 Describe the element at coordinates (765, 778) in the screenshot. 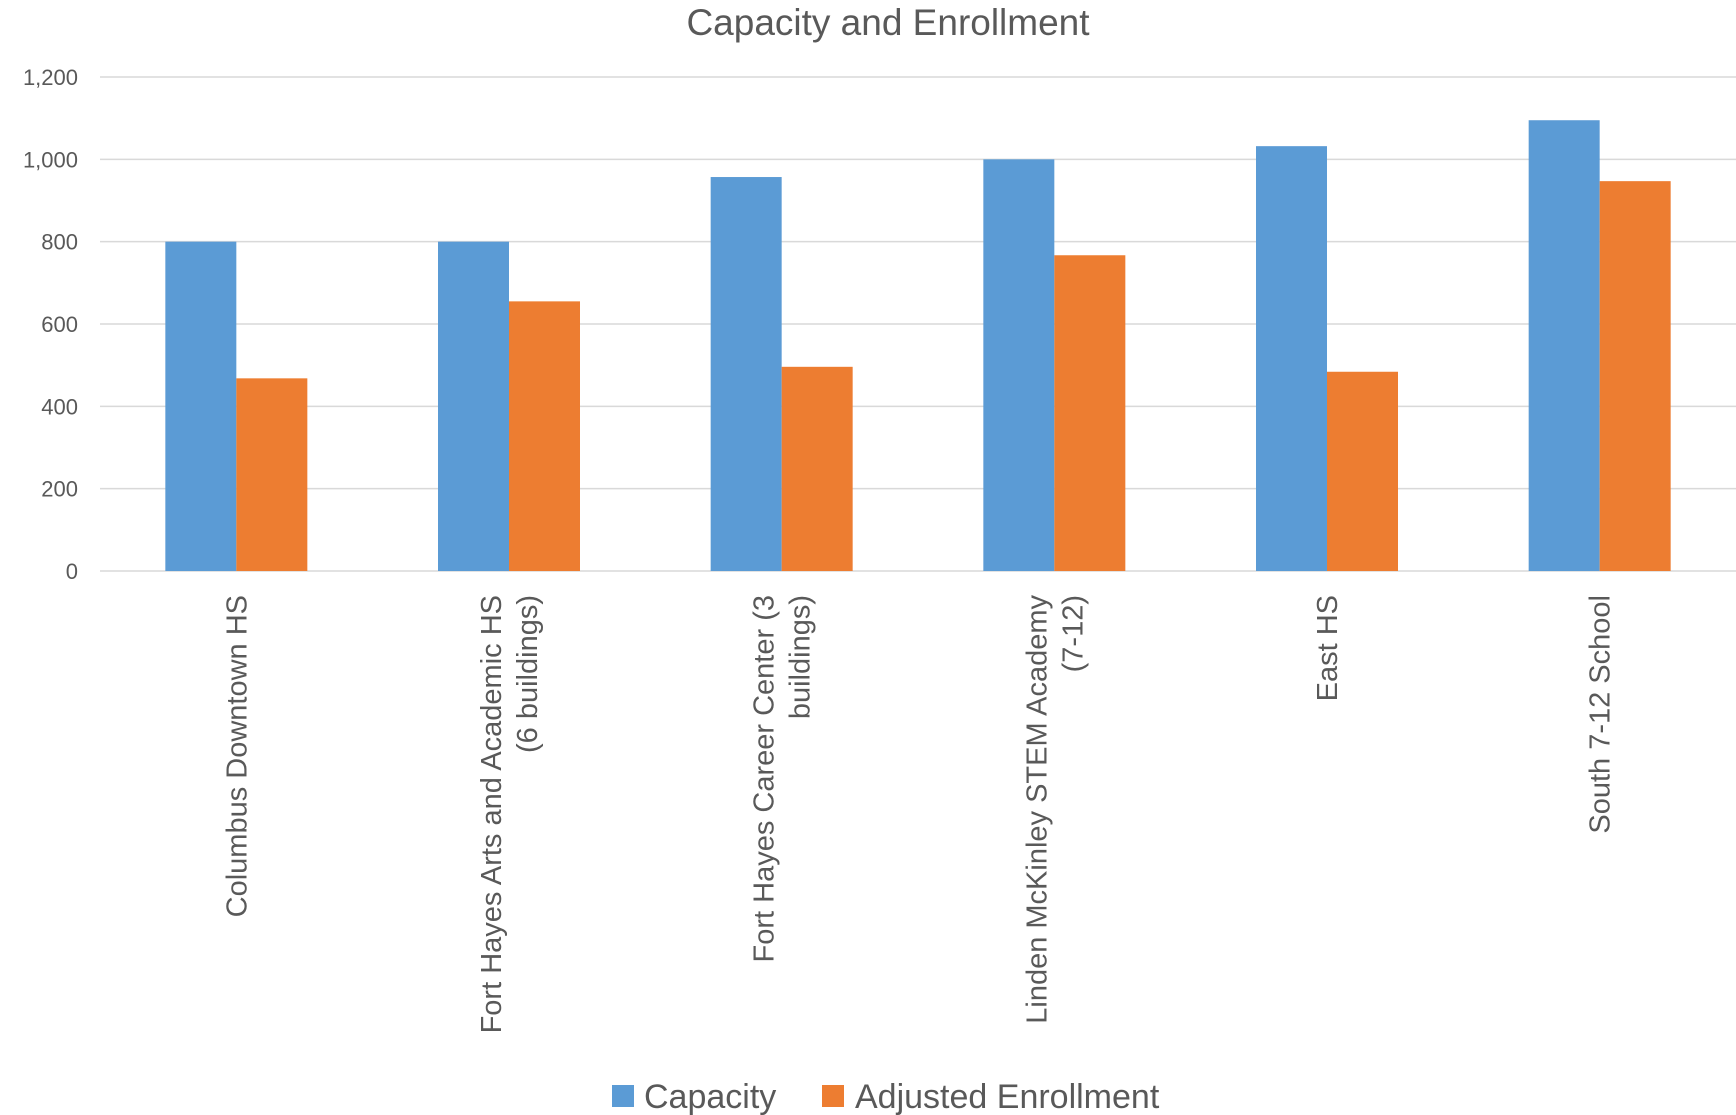

I see `category-label-line: Fort Hayes Career Center (3` at that location.